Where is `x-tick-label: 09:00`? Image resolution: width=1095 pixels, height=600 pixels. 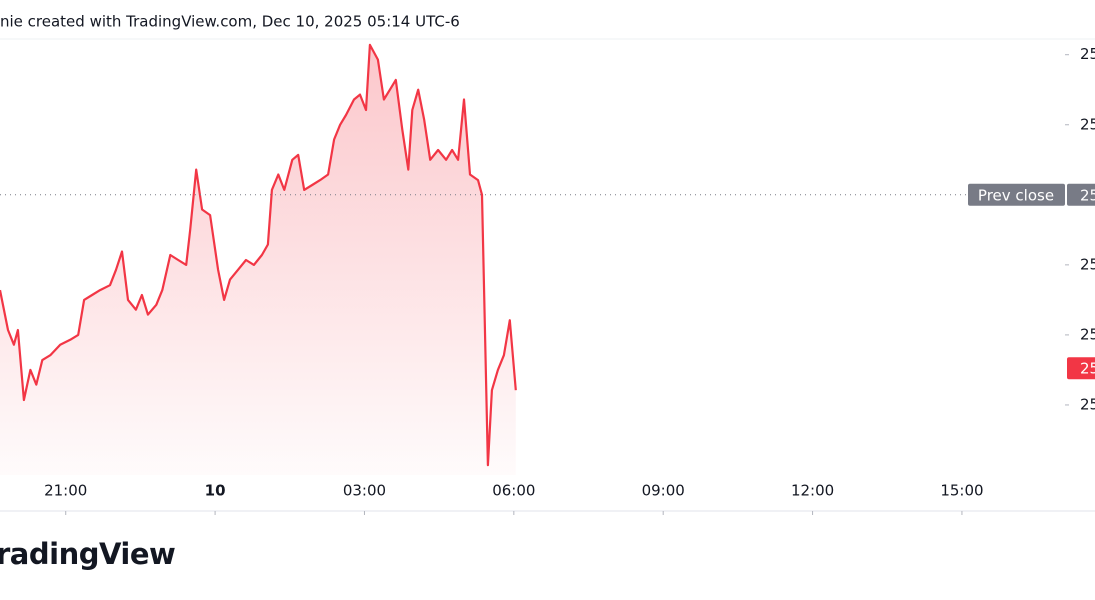
x-tick-label: 09:00 is located at coordinates (663, 491).